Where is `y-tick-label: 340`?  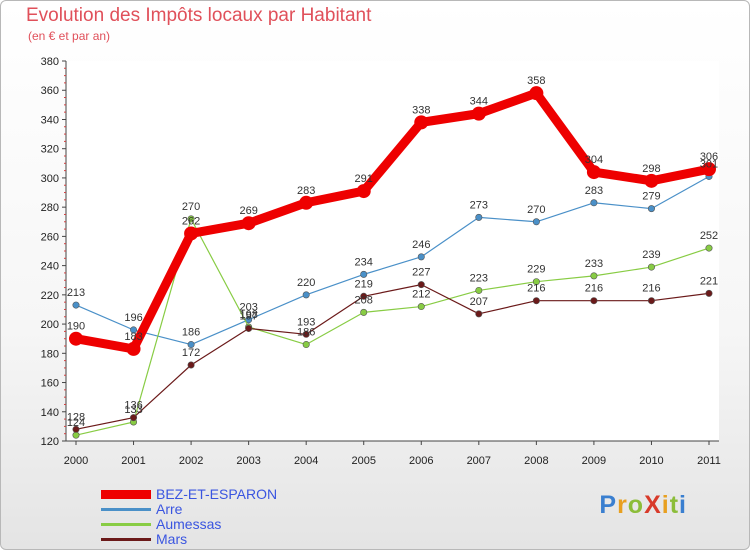 y-tick-label: 340 is located at coordinates (50, 120).